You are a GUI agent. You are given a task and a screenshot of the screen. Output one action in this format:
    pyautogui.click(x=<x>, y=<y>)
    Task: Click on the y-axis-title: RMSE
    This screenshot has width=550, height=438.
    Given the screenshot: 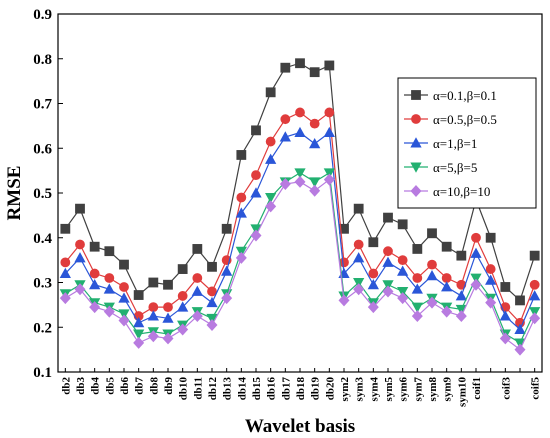 What is the action you would take?
    pyautogui.click(x=14, y=193)
    